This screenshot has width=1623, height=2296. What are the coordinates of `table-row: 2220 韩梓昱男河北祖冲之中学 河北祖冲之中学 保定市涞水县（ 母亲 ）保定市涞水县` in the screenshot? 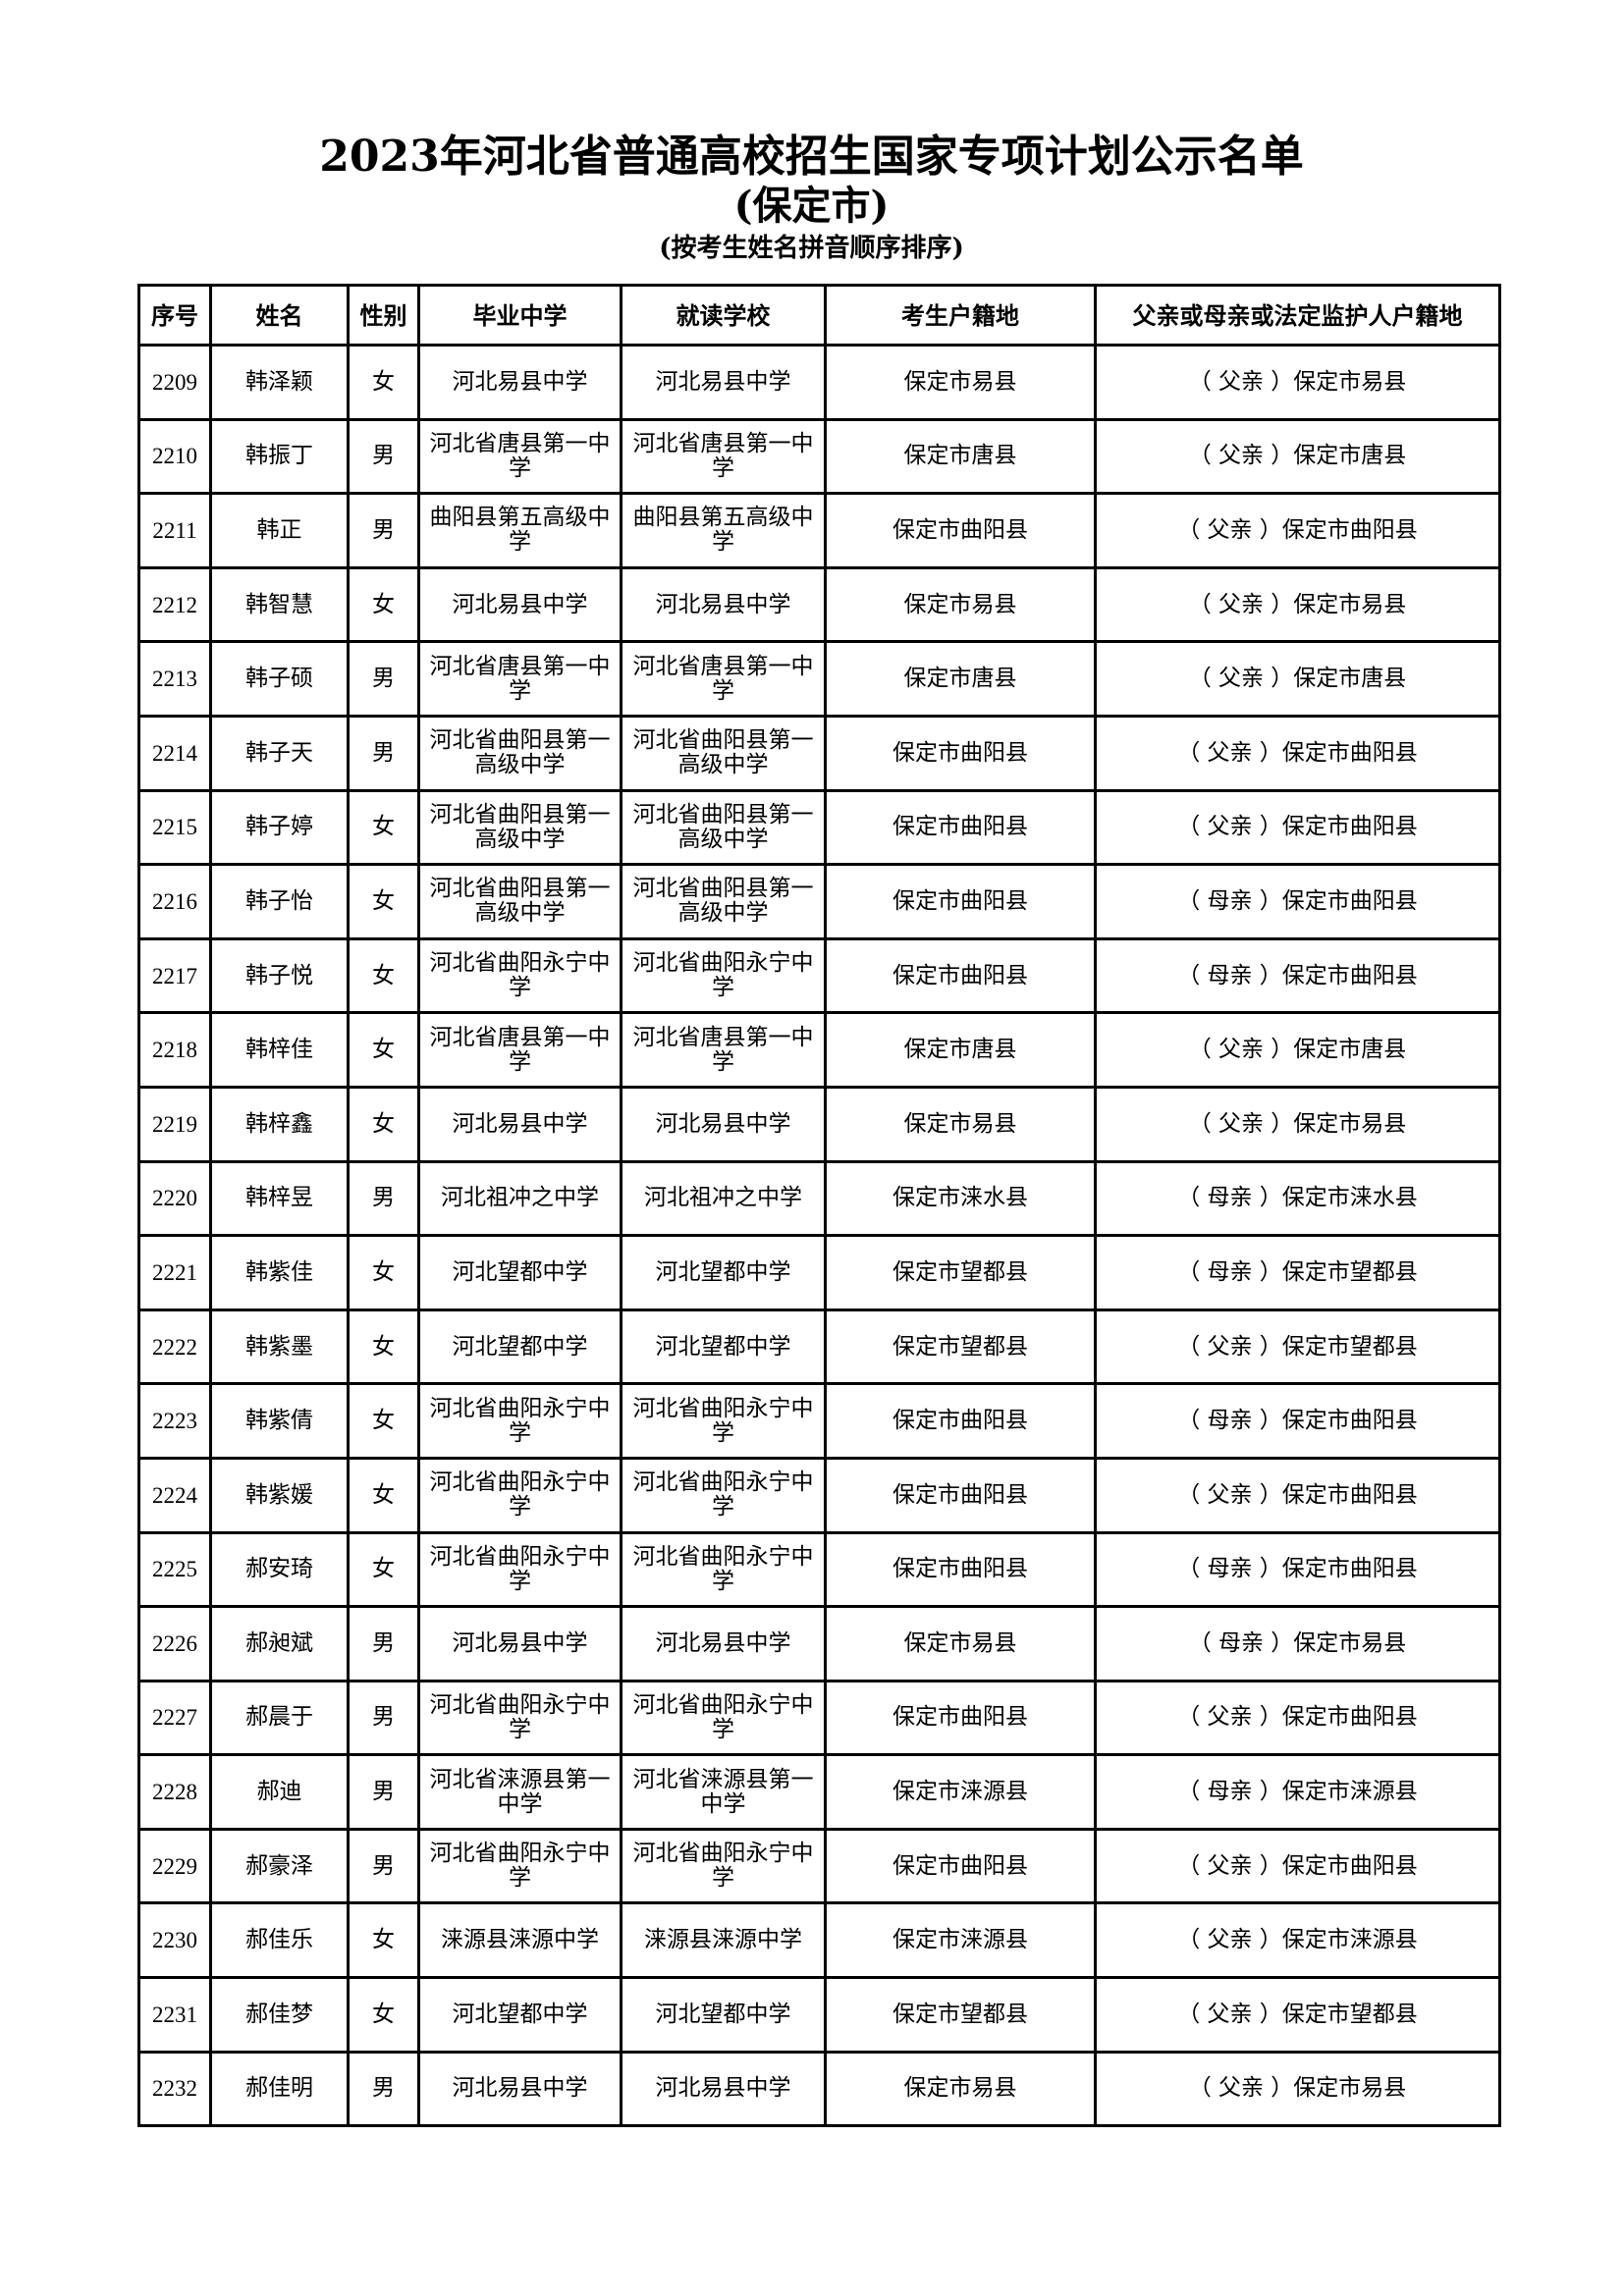 It's located at (819, 1198).